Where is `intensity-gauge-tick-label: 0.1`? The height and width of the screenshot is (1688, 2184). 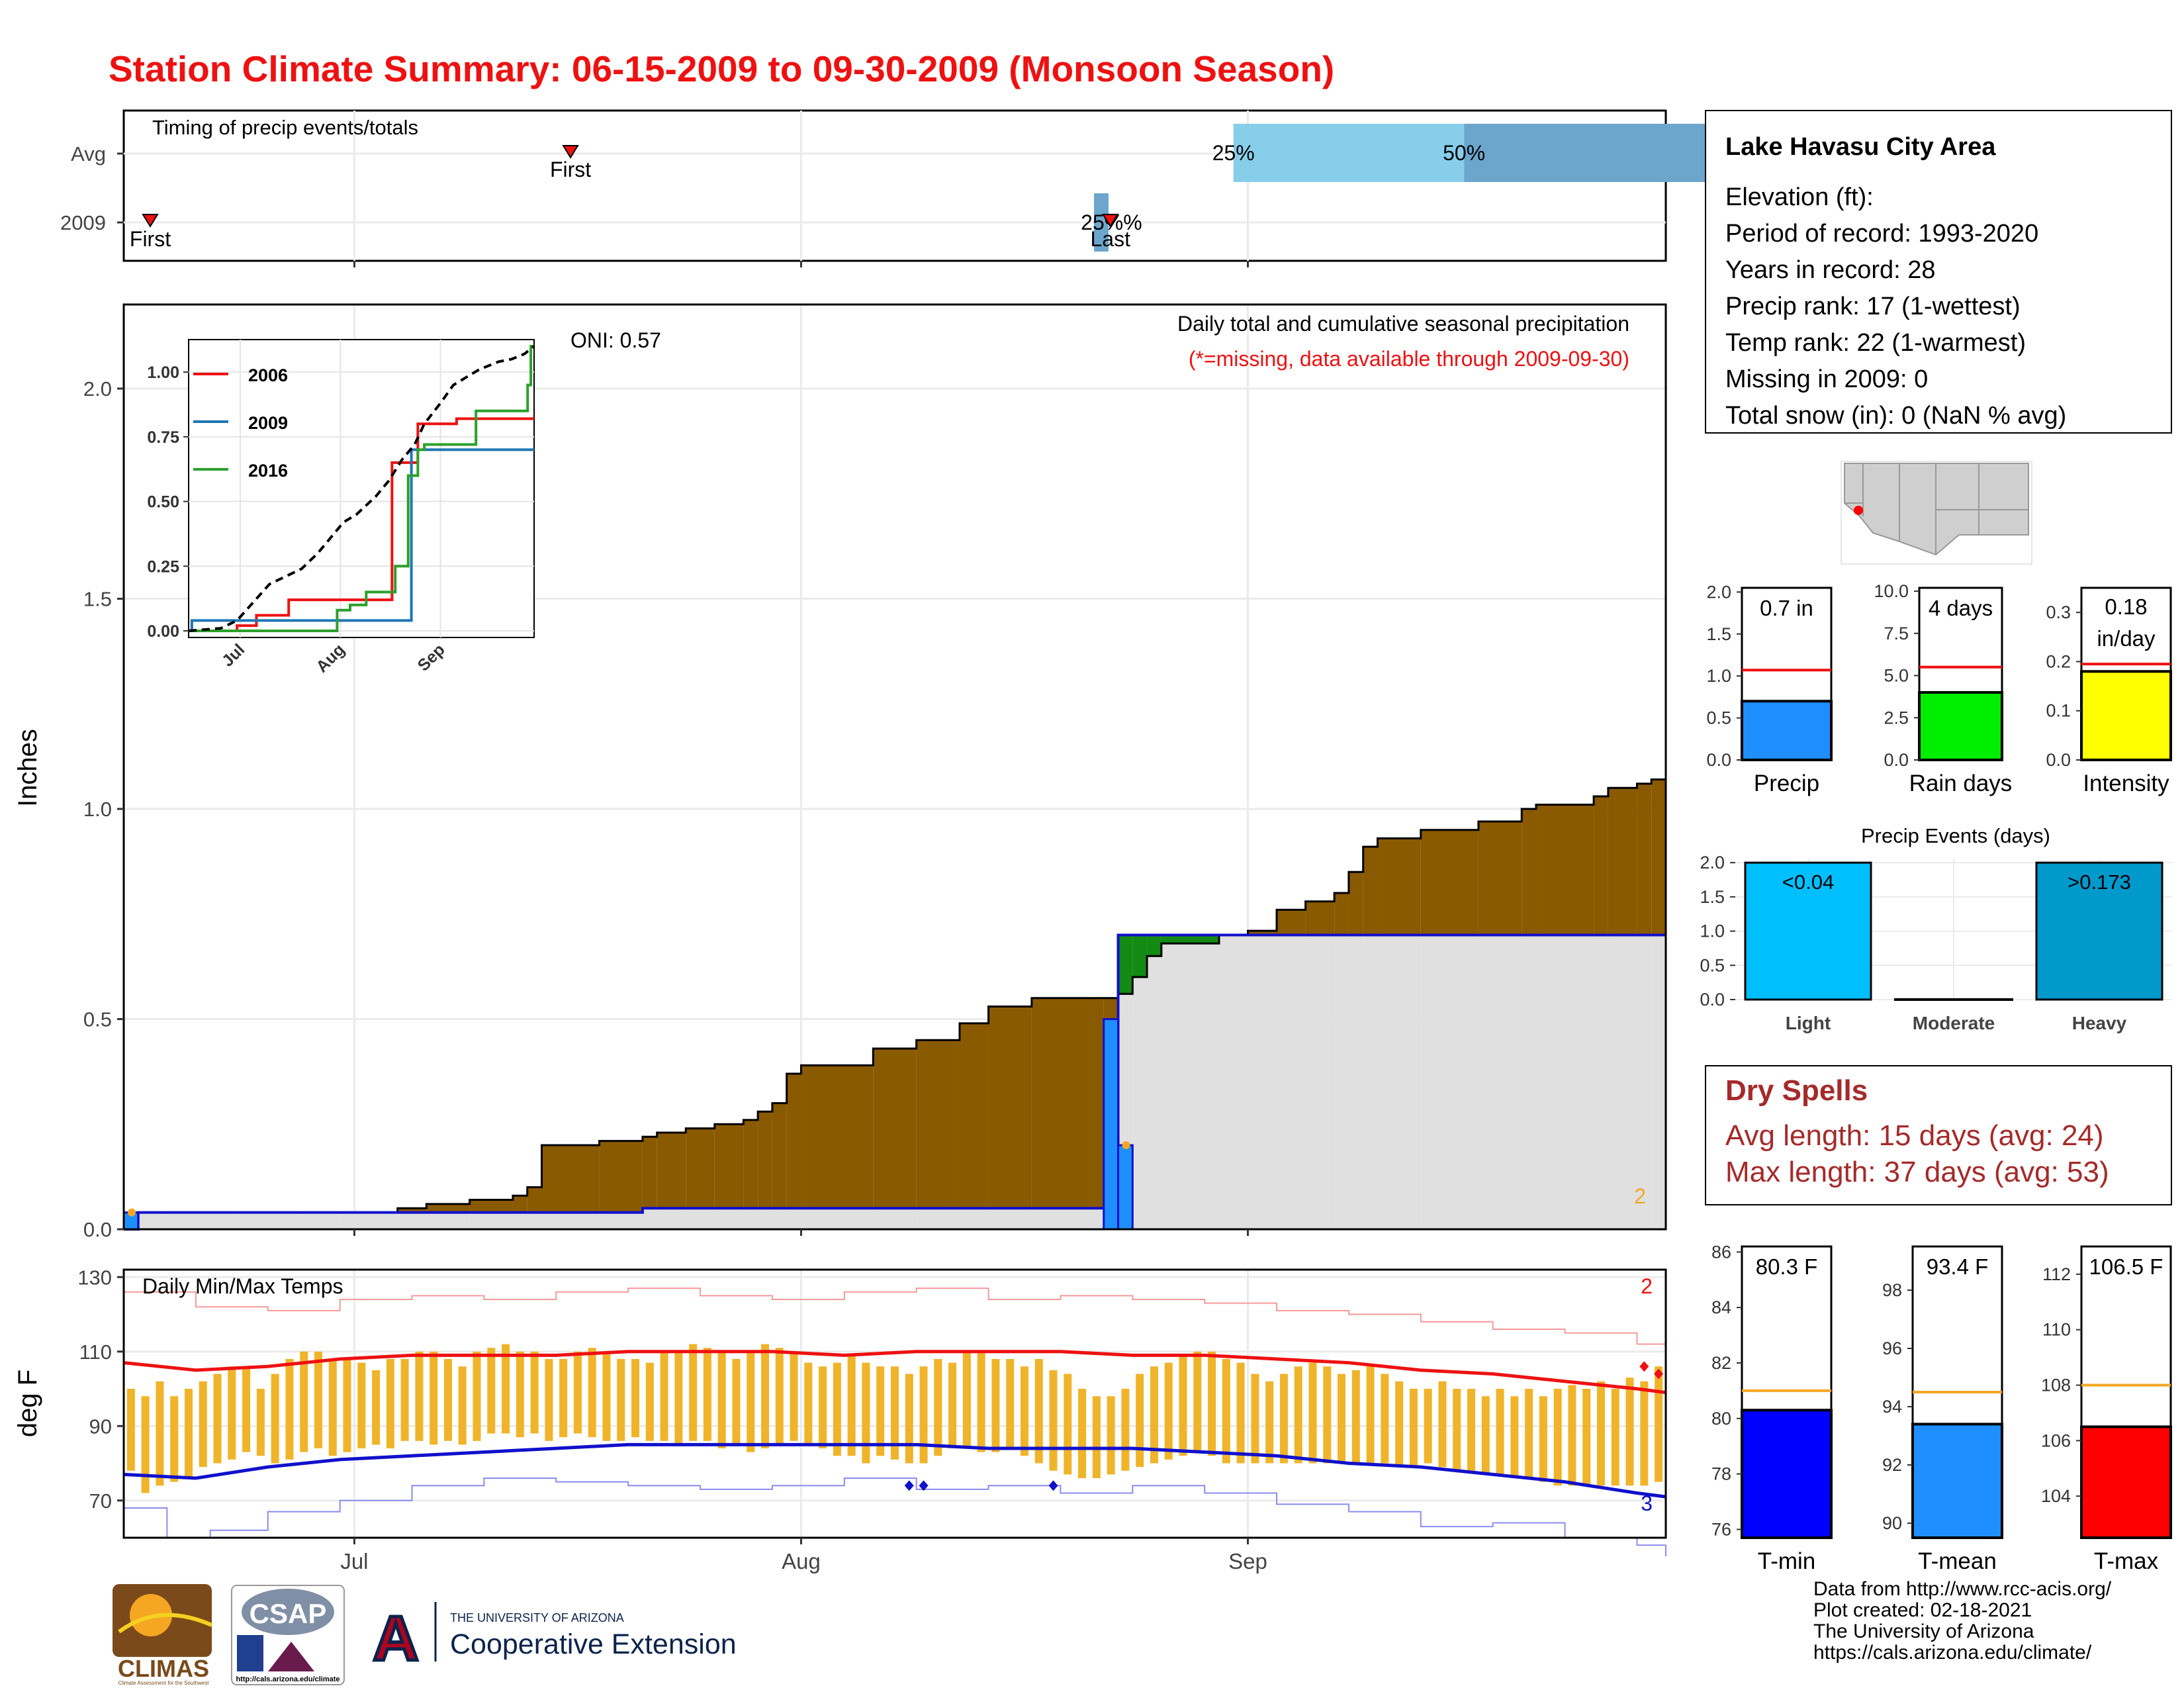 intensity-gauge-tick-label: 0.1 is located at coordinates (2058, 711).